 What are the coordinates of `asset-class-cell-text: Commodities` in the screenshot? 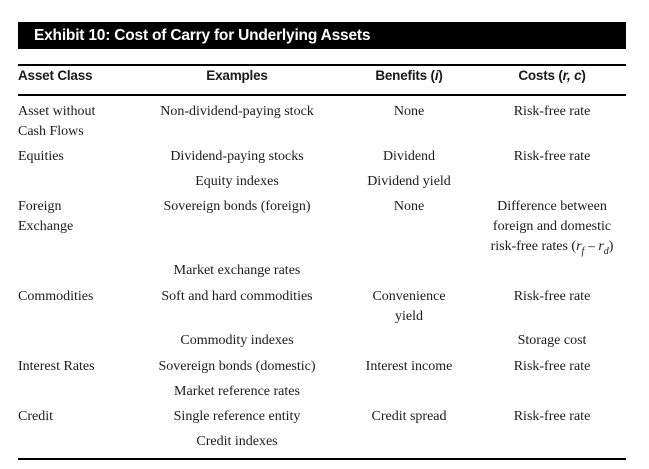 It's located at (56, 296).